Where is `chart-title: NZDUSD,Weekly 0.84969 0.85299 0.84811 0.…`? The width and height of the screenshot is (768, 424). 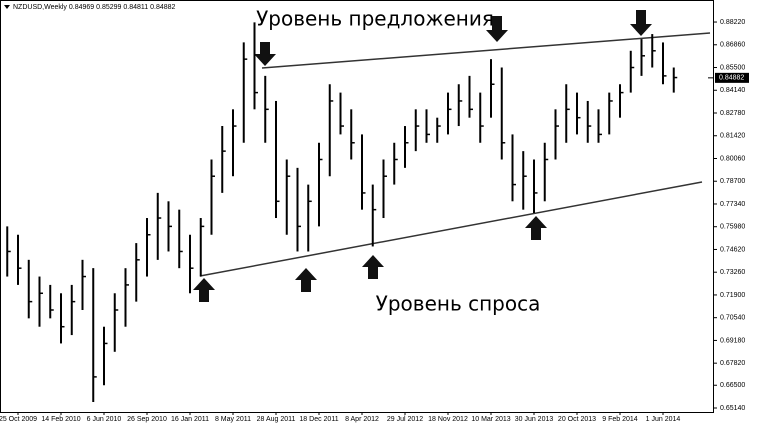 chart-title: NZDUSD,Weekly 0.84969 0.85299 0.84811 0.… is located at coordinates (94, 7).